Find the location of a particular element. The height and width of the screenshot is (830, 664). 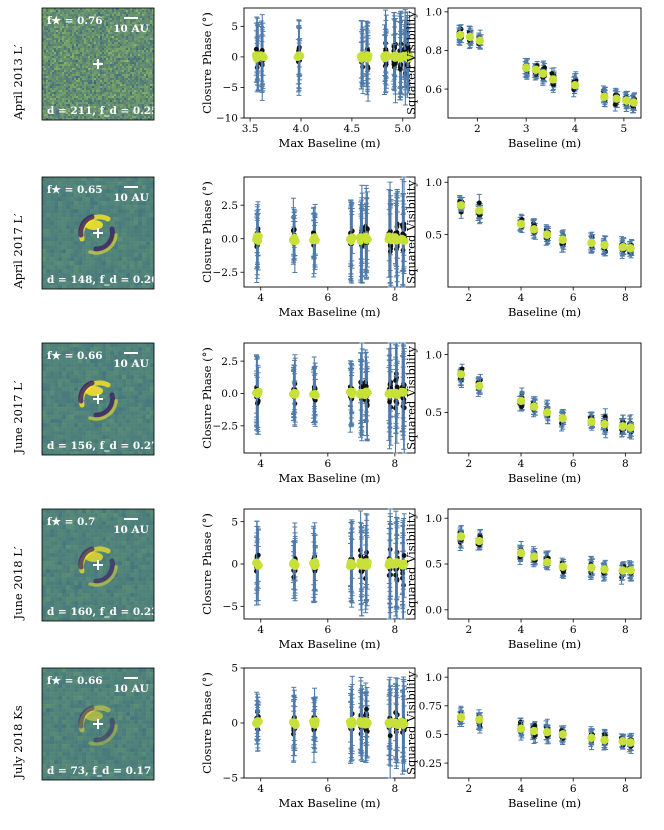

phase-ytick-label: −10 is located at coordinates (227, 119).